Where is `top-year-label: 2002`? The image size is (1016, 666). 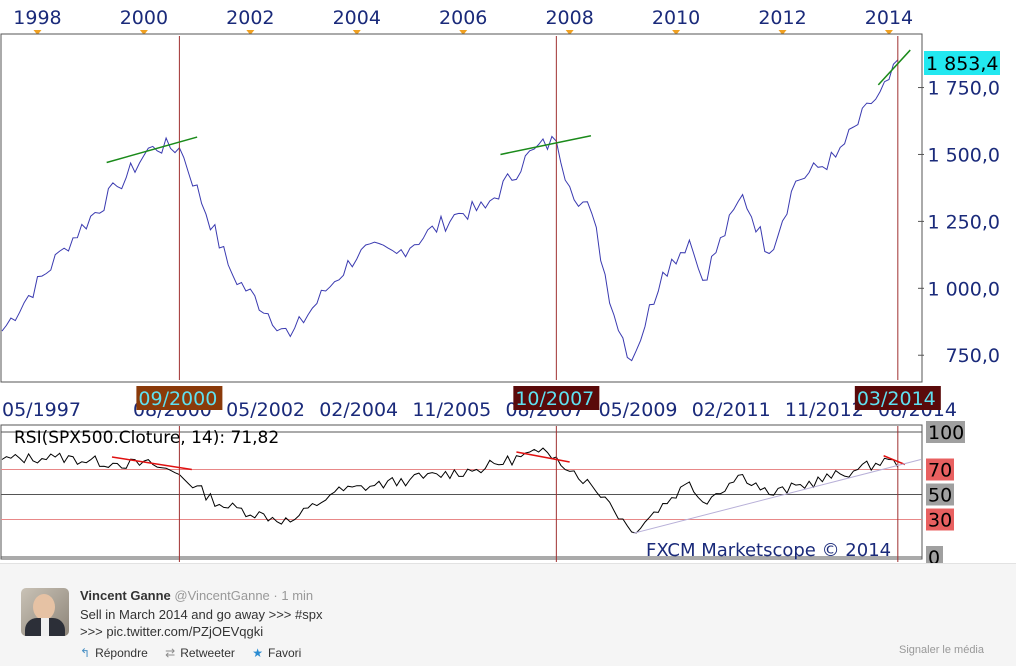
top-year-label: 2002 is located at coordinates (250, 18).